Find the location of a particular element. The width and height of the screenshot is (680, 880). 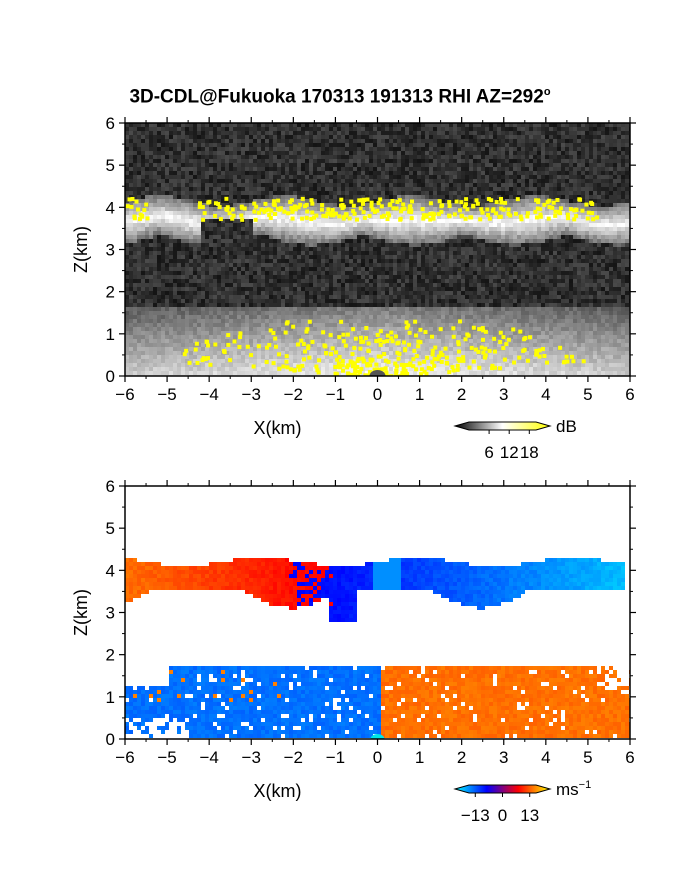

chart-title: 3D-CDL@Fukuoka 170313 191313 RHI AZ=292o is located at coordinates (340, 97).